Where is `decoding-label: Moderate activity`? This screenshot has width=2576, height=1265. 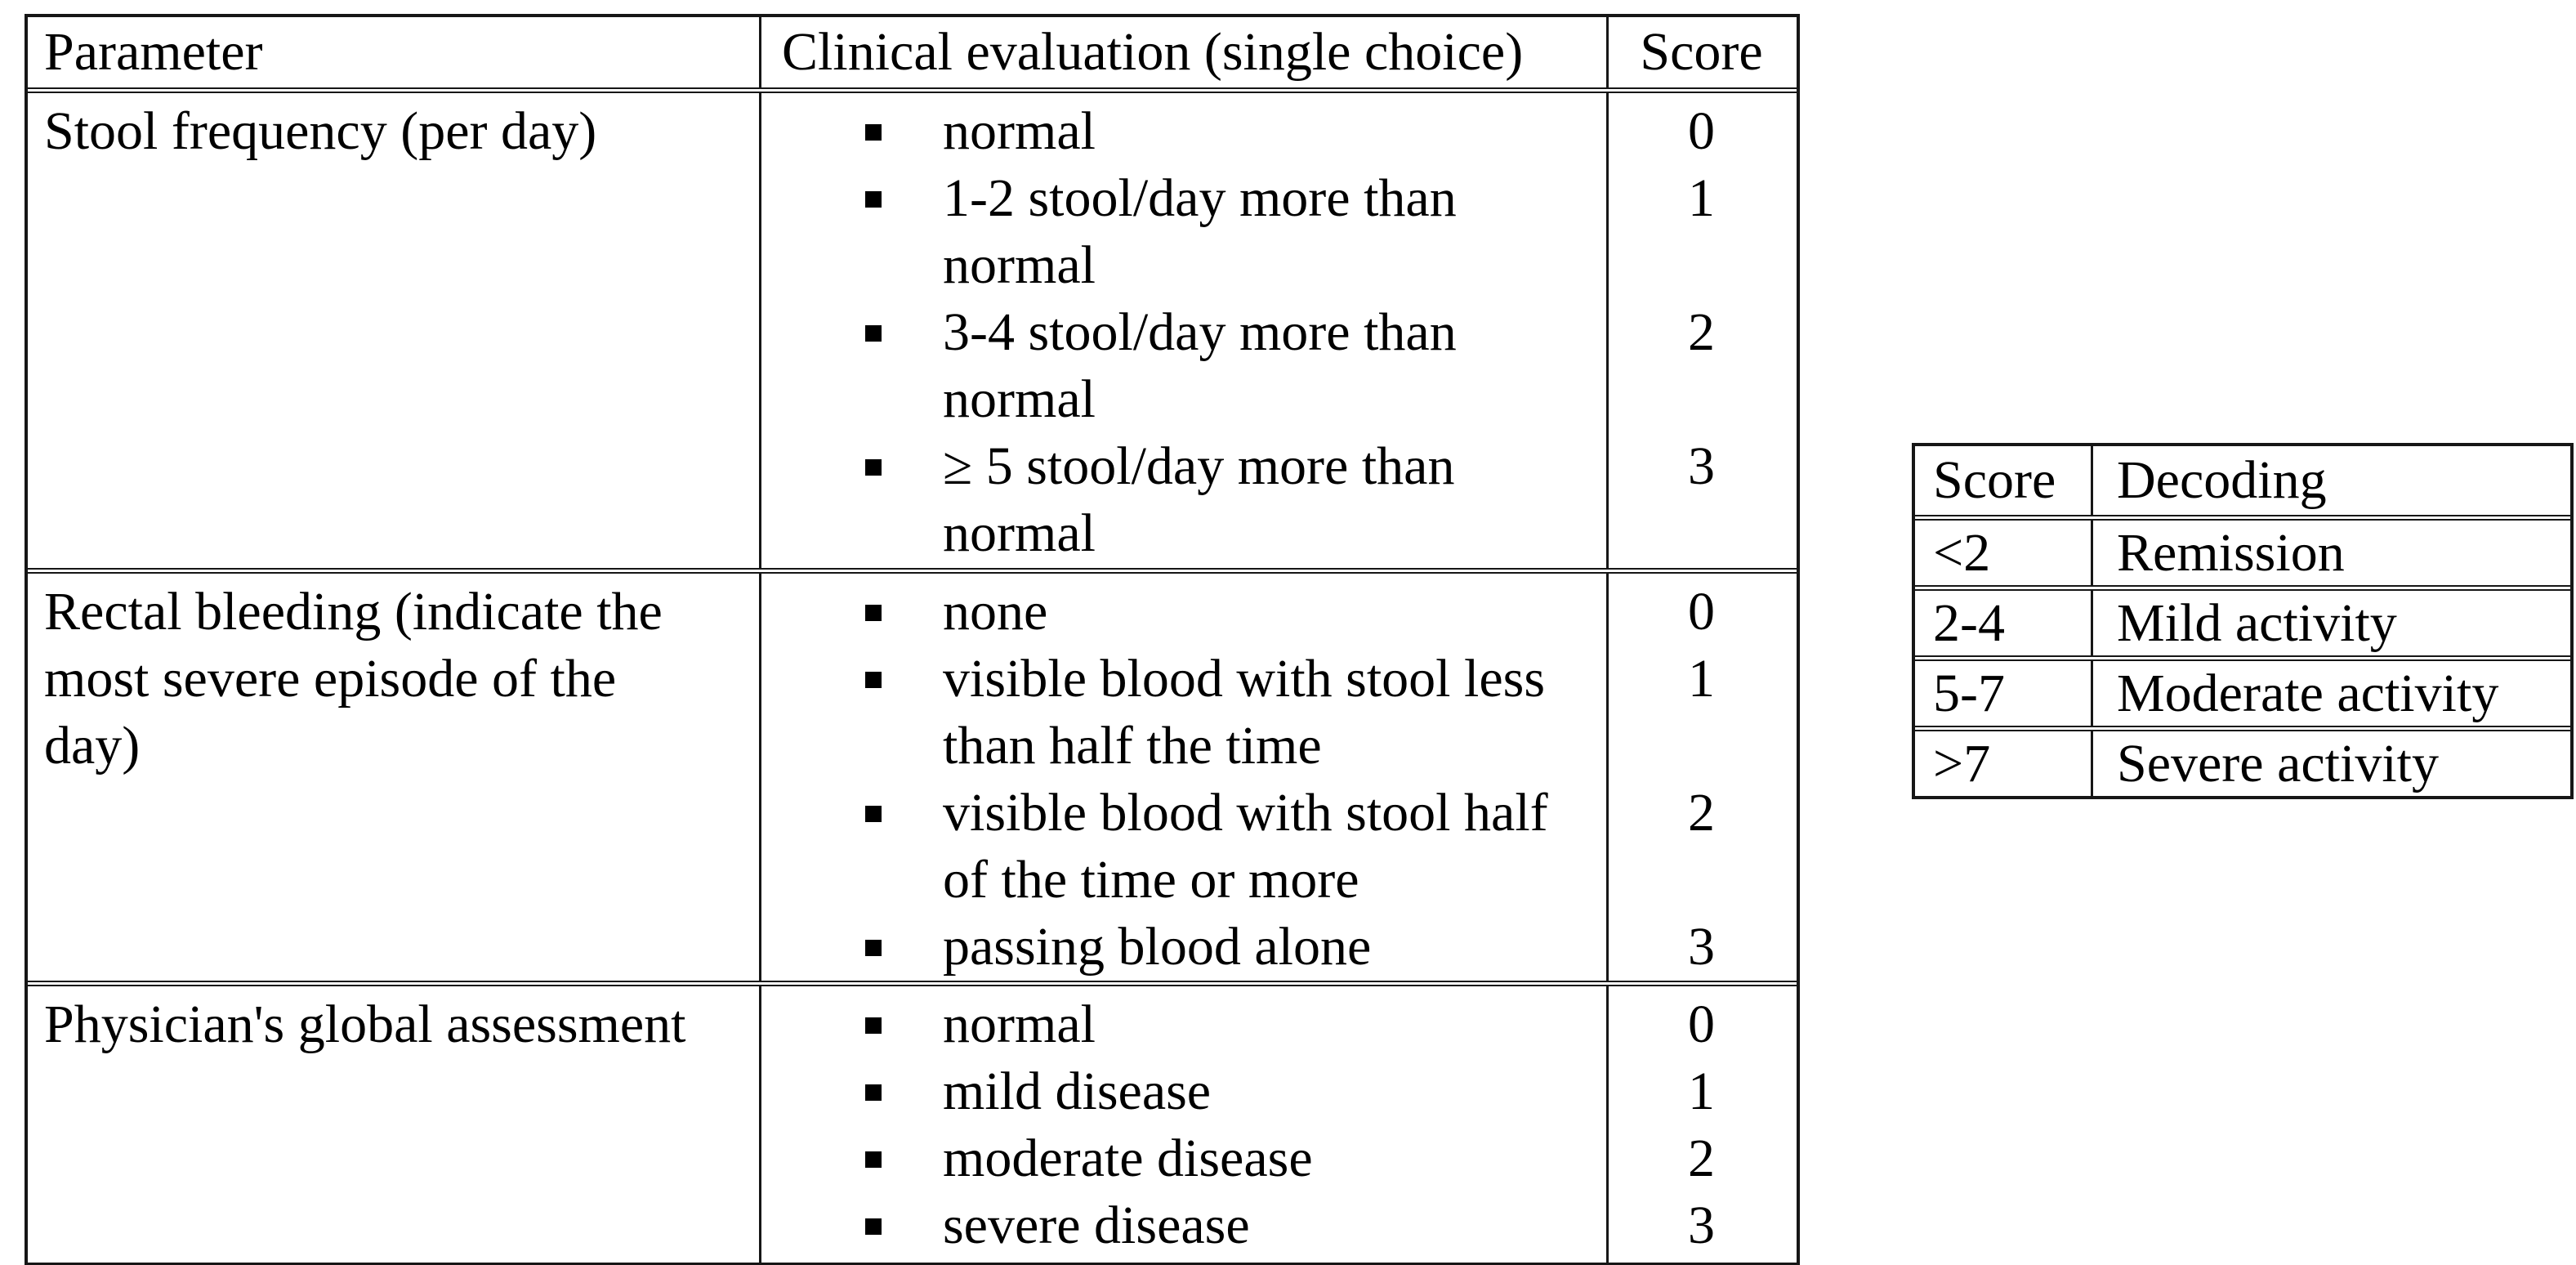 decoding-label: Moderate activity is located at coordinates (2308, 693).